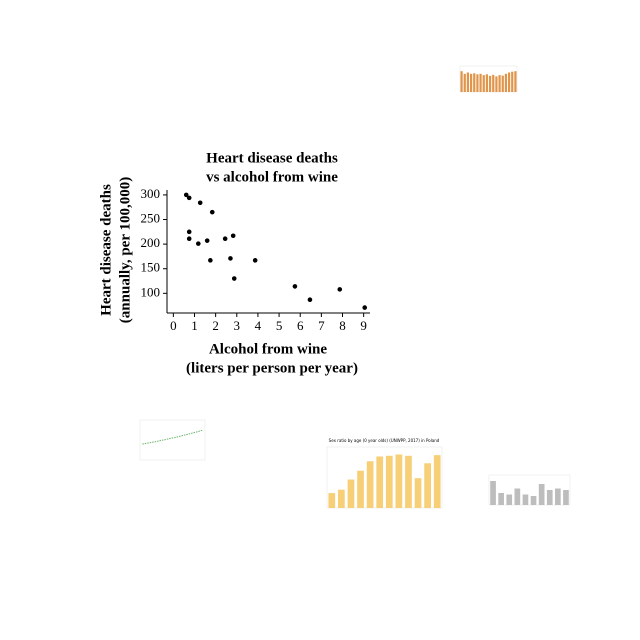  I want to click on y-tick-label: 100, so click(151, 291).